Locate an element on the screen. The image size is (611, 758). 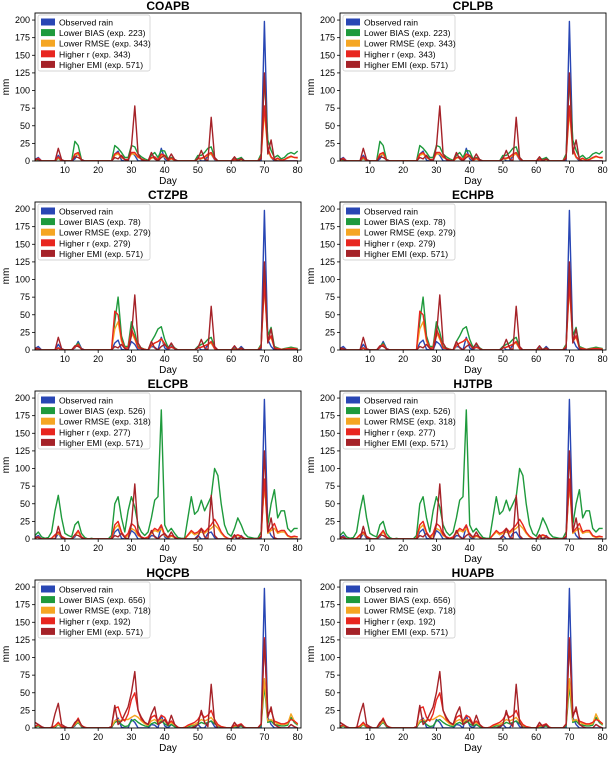
legend-label-3: Higher r (exp. 277) is located at coordinates (95, 432).